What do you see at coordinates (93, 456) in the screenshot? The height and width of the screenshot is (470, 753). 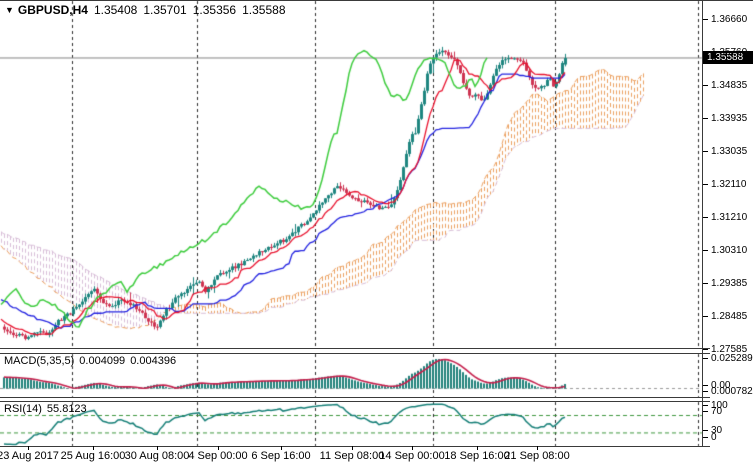 I see `time-axis-label: 25 Aug 16:00` at bounding box center [93, 456].